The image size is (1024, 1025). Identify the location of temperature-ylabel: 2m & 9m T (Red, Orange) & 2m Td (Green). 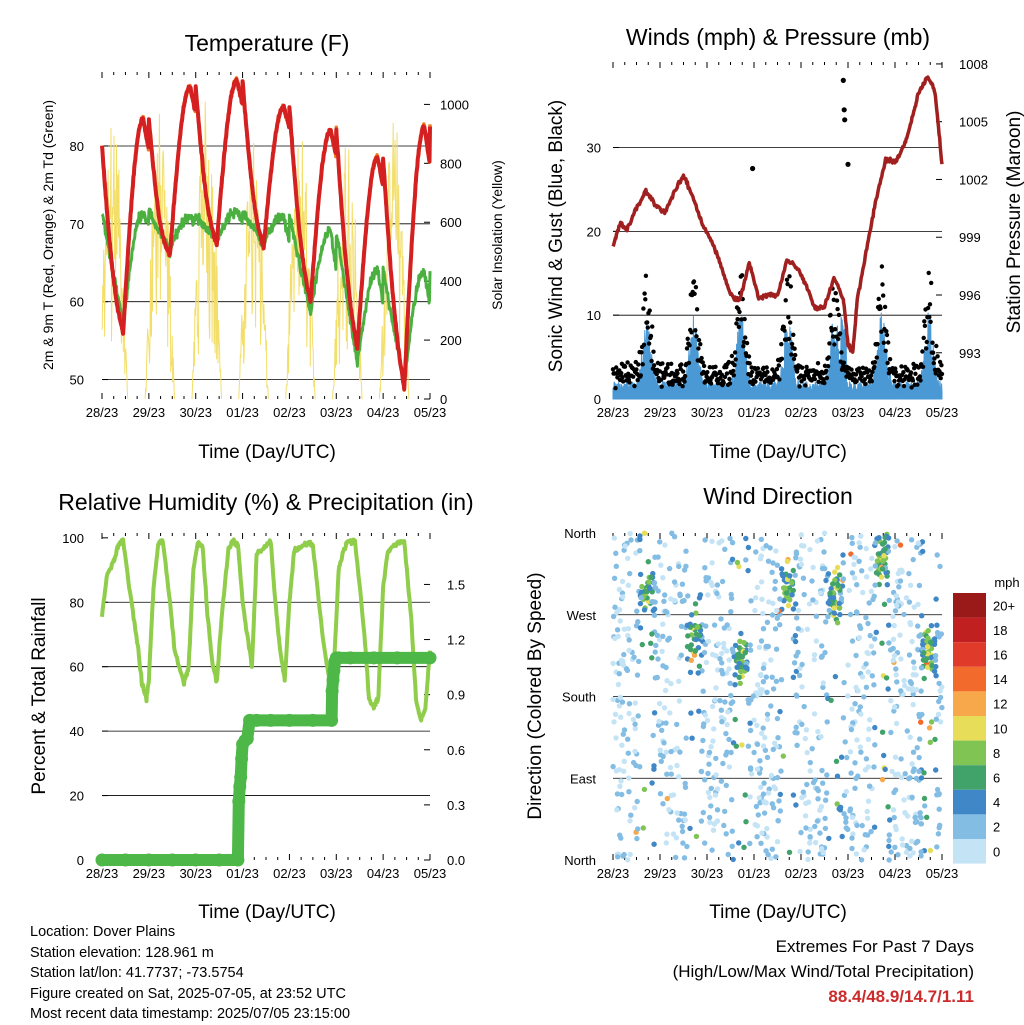
(48, 235).